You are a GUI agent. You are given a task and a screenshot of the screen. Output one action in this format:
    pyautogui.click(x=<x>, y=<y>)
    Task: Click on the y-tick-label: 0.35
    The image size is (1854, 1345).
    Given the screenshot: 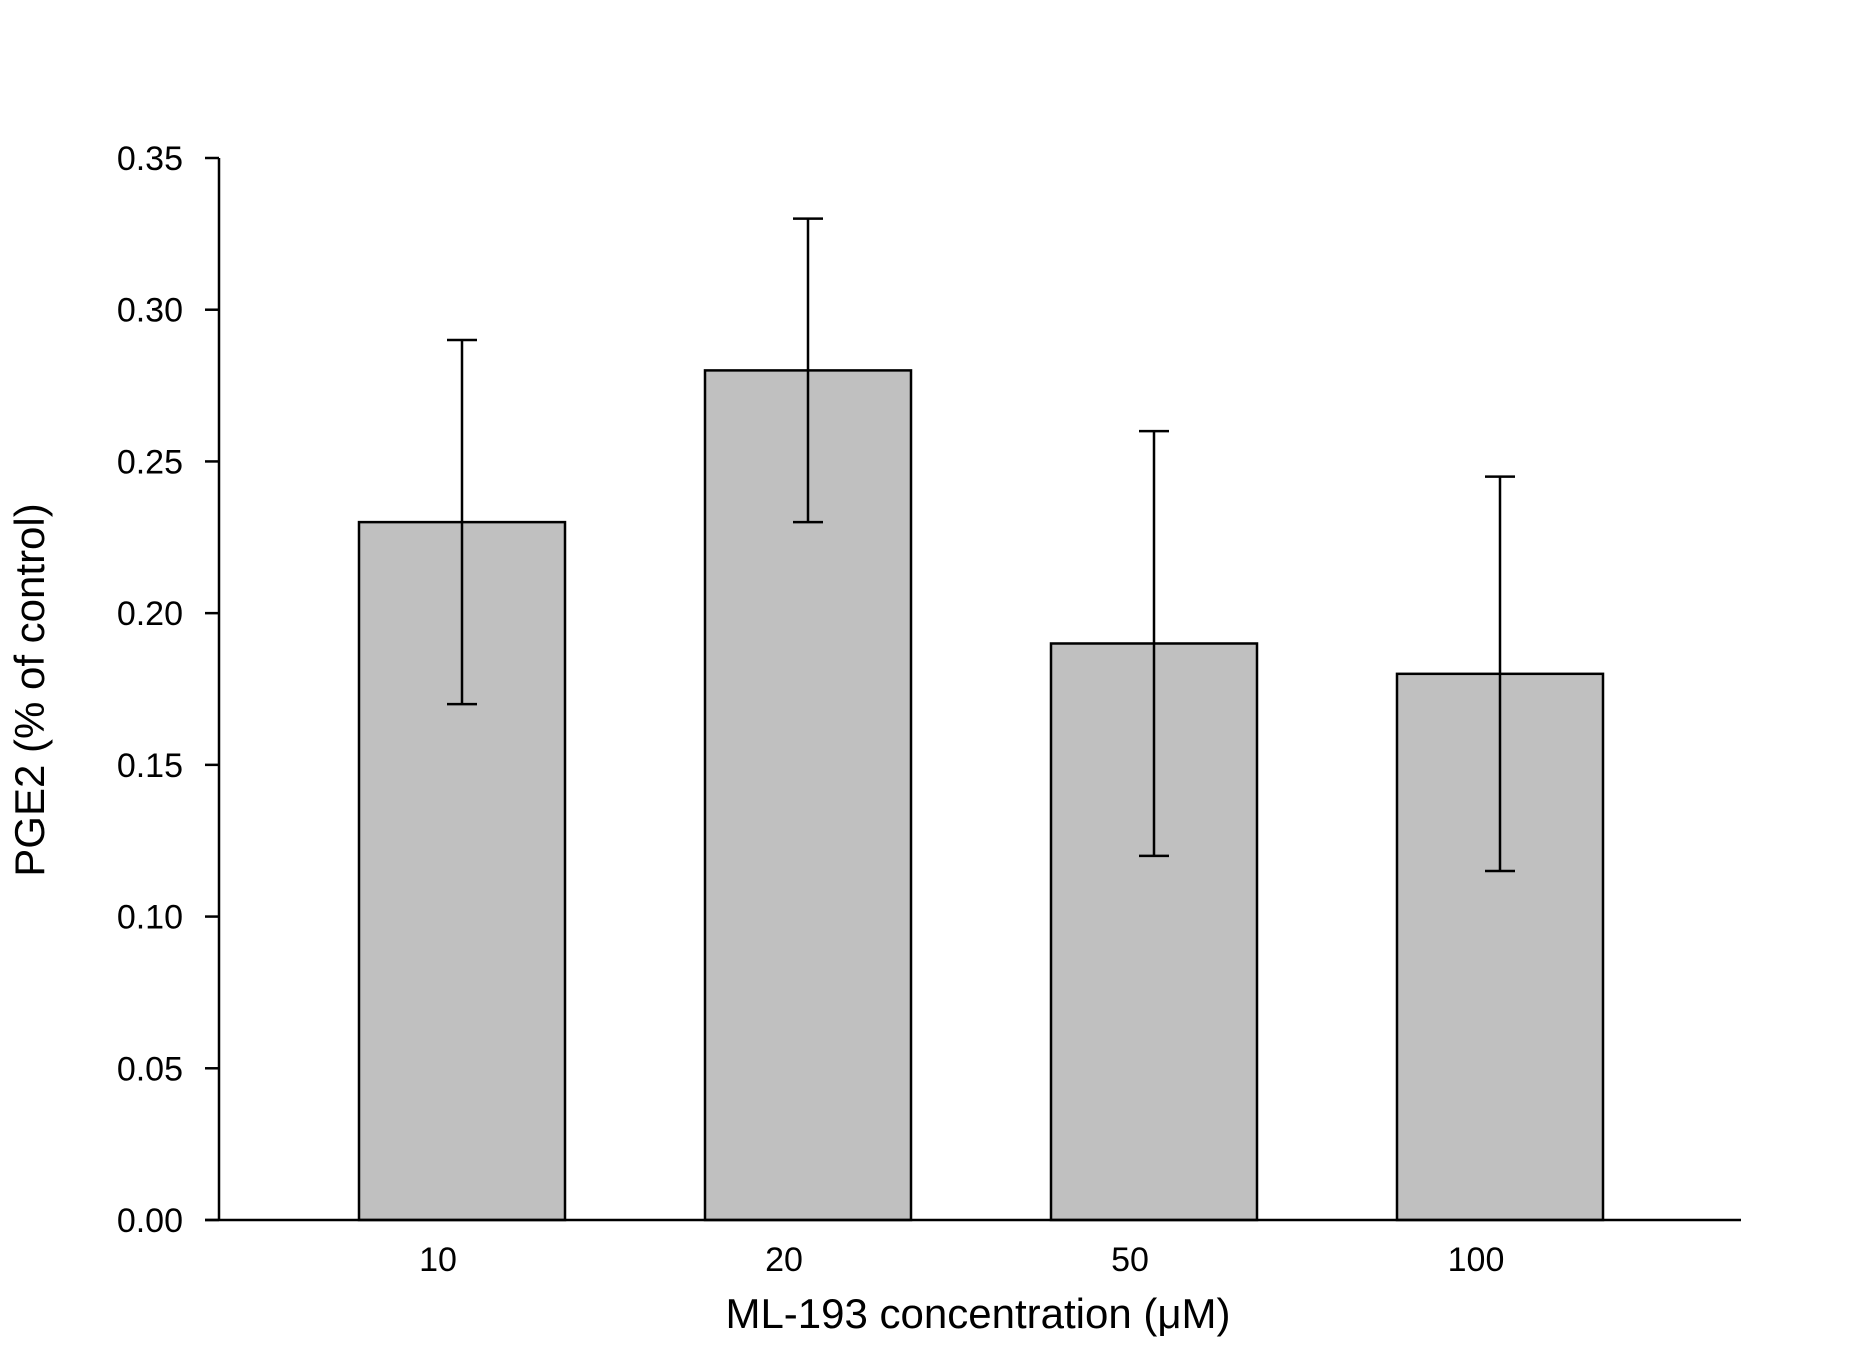 What is the action you would take?
    pyautogui.click(x=150, y=159)
    